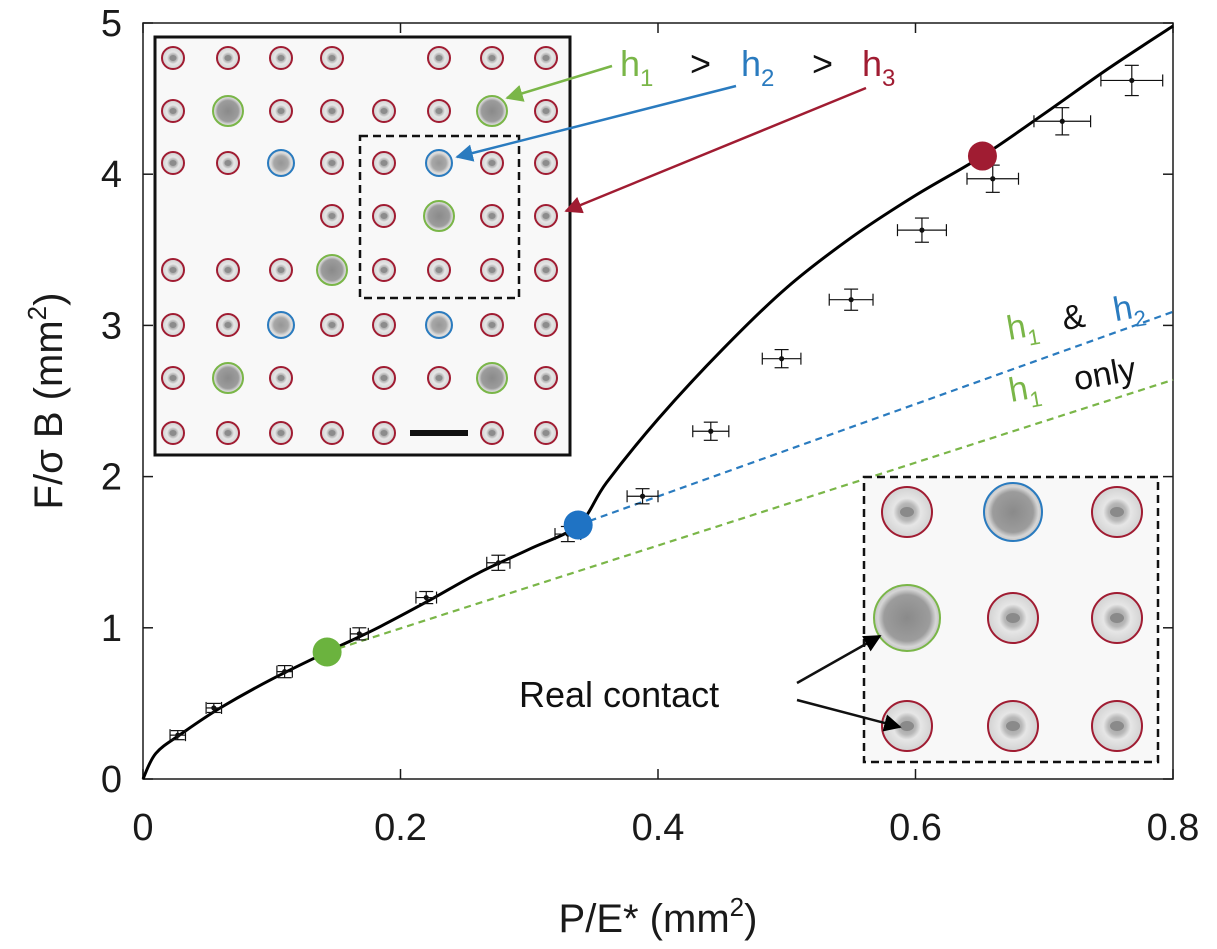 This screenshot has height=949, width=1217. What do you see at coordinates (750, 919) in the screenshot?
I see `x-axis-label-end: )` at bounding box center [750, 919].